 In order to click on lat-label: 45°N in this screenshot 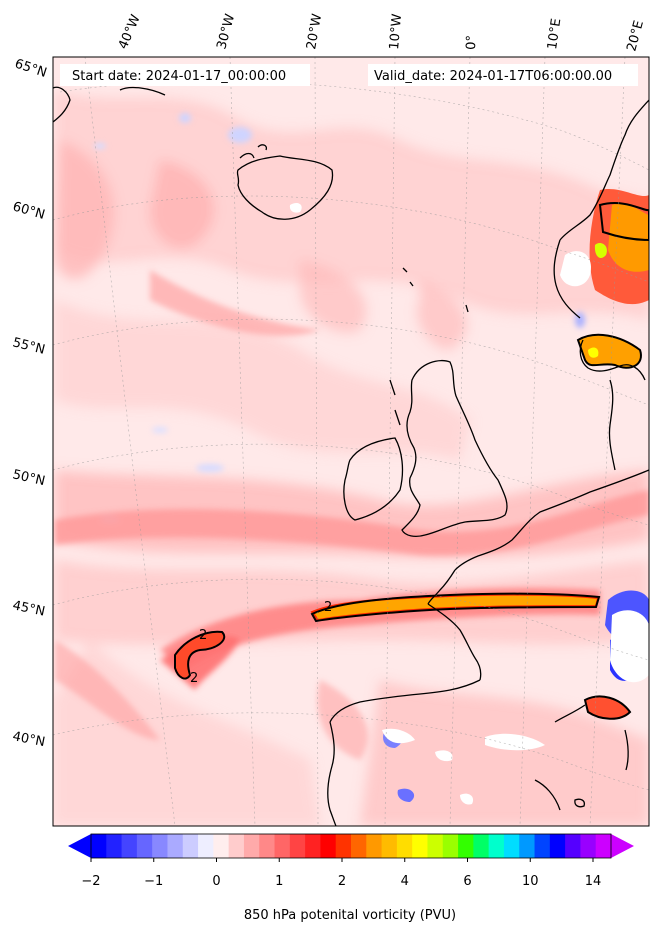, I will do `click(28, 608)`.